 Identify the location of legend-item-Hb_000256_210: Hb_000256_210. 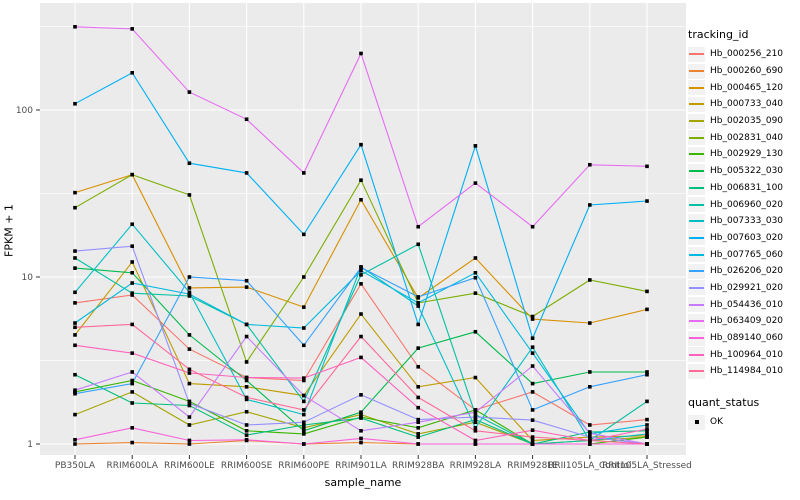
(744, 54).